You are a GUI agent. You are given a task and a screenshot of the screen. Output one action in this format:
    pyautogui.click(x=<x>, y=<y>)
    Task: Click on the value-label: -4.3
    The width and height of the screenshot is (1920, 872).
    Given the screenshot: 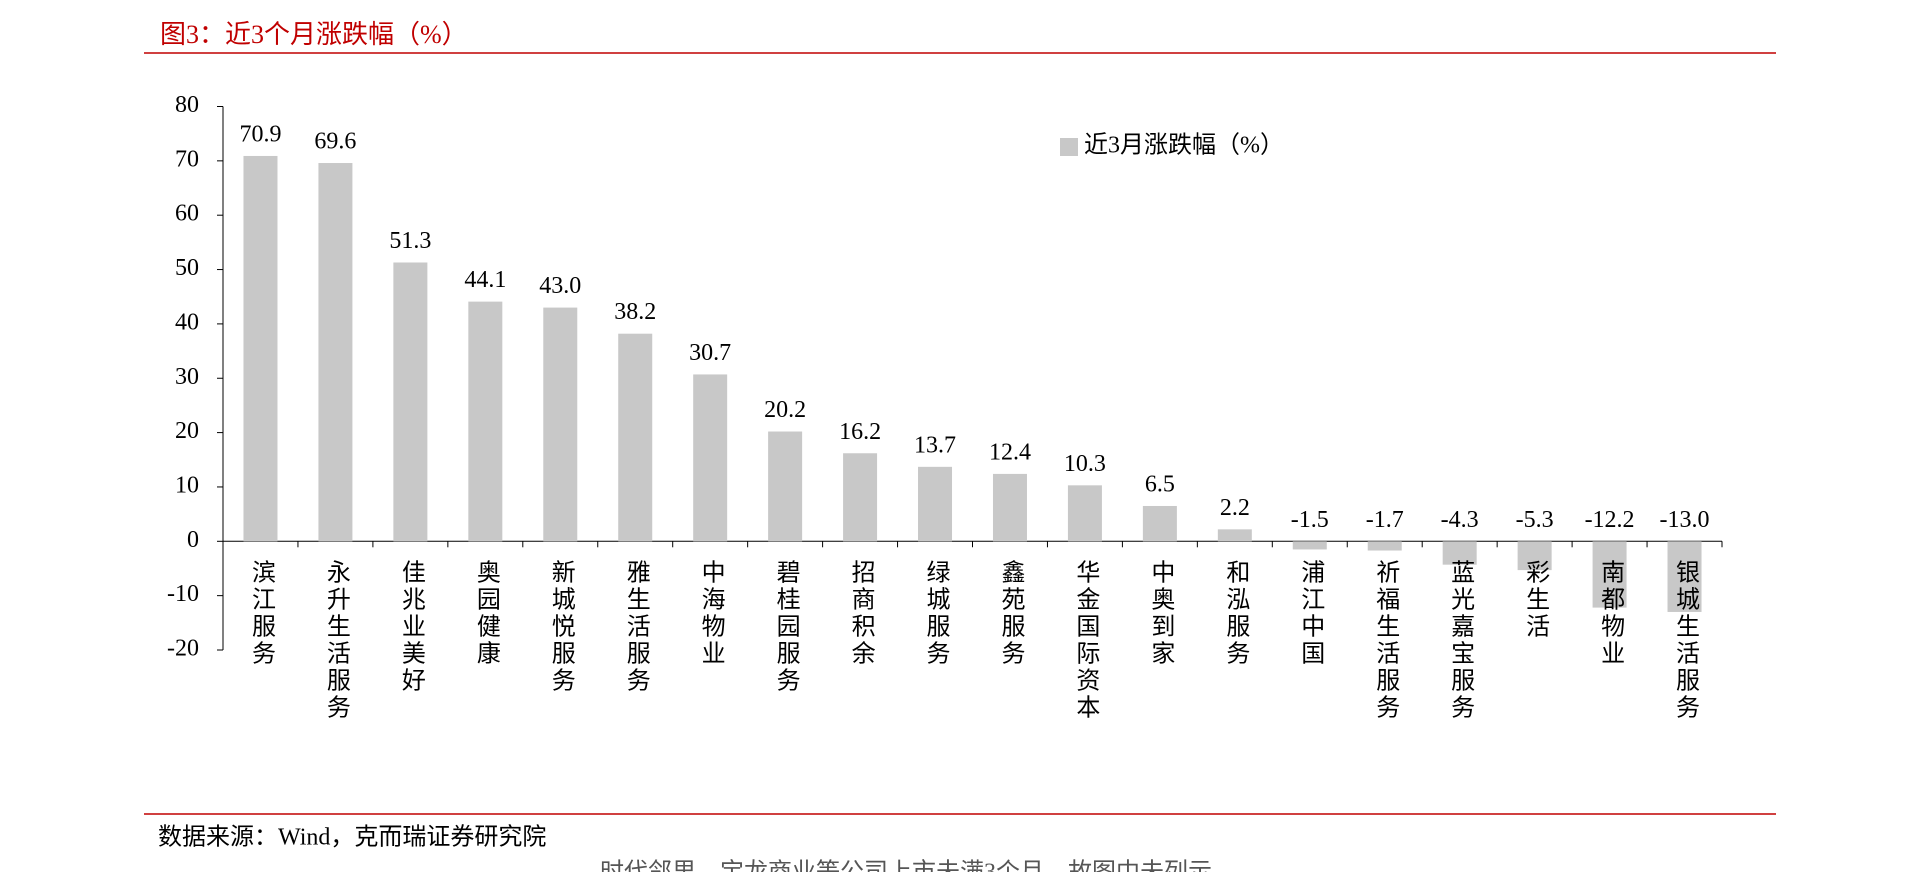 What is the action you would take?
    pyautogui.click(x=1460, y=520)
    